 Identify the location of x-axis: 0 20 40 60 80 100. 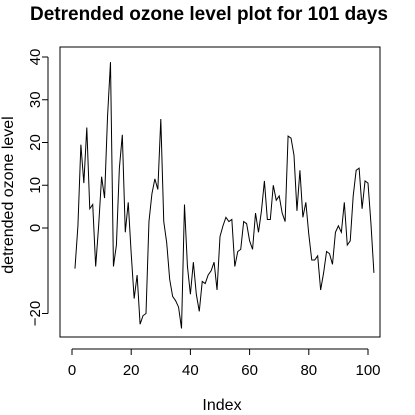
(224, 363).